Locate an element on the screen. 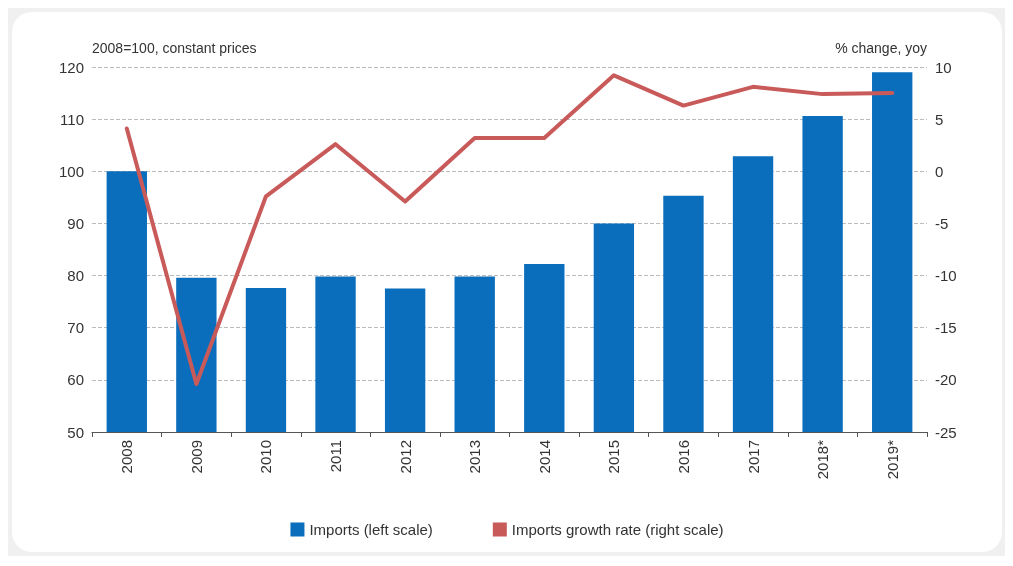 Image resolution: width=1013 pixels, height=566 pixels. legend-label: Imports growth rate (right scale) is located at coordinates (617, 529).